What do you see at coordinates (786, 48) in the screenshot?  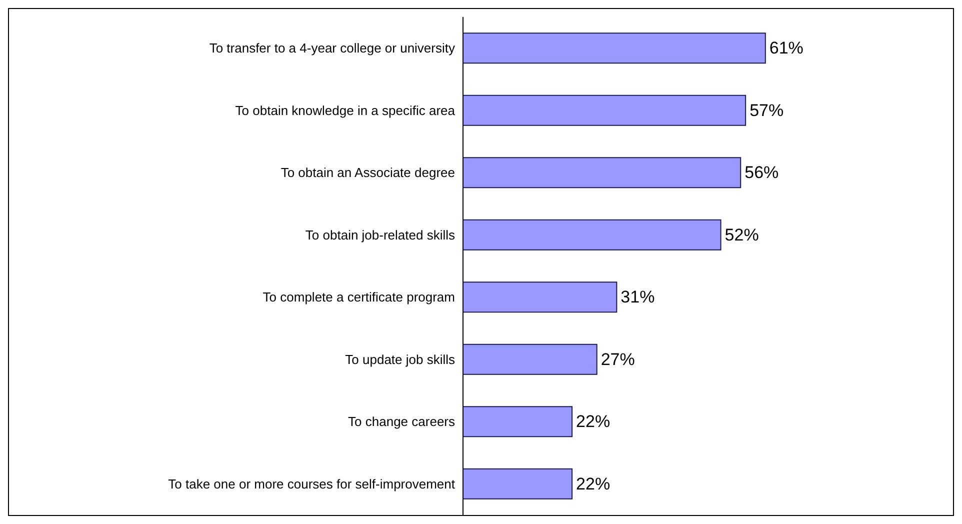 I see `data-label: 61%` at bounding box center [786, 48].